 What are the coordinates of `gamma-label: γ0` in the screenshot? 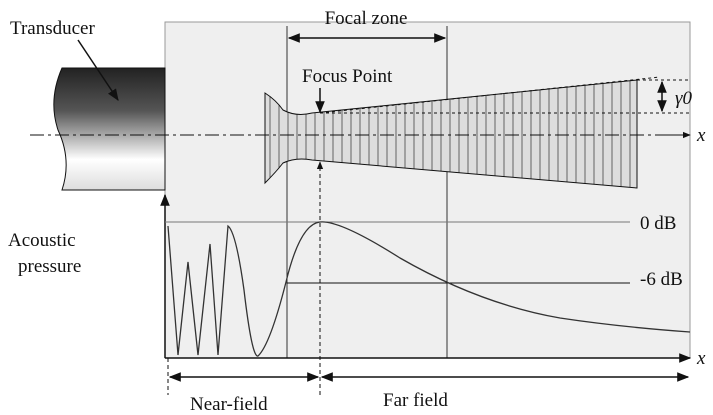 It's located at (683, 98).